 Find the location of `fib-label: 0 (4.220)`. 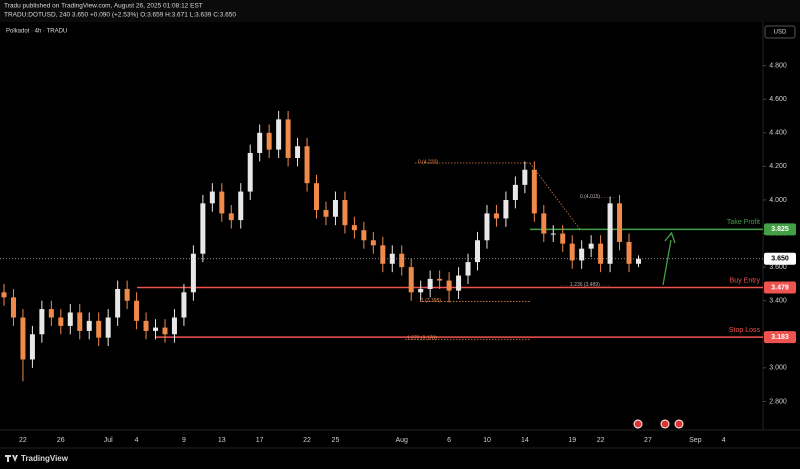

fib-label: 0 (4.220) is located at coordinates (428, 162).